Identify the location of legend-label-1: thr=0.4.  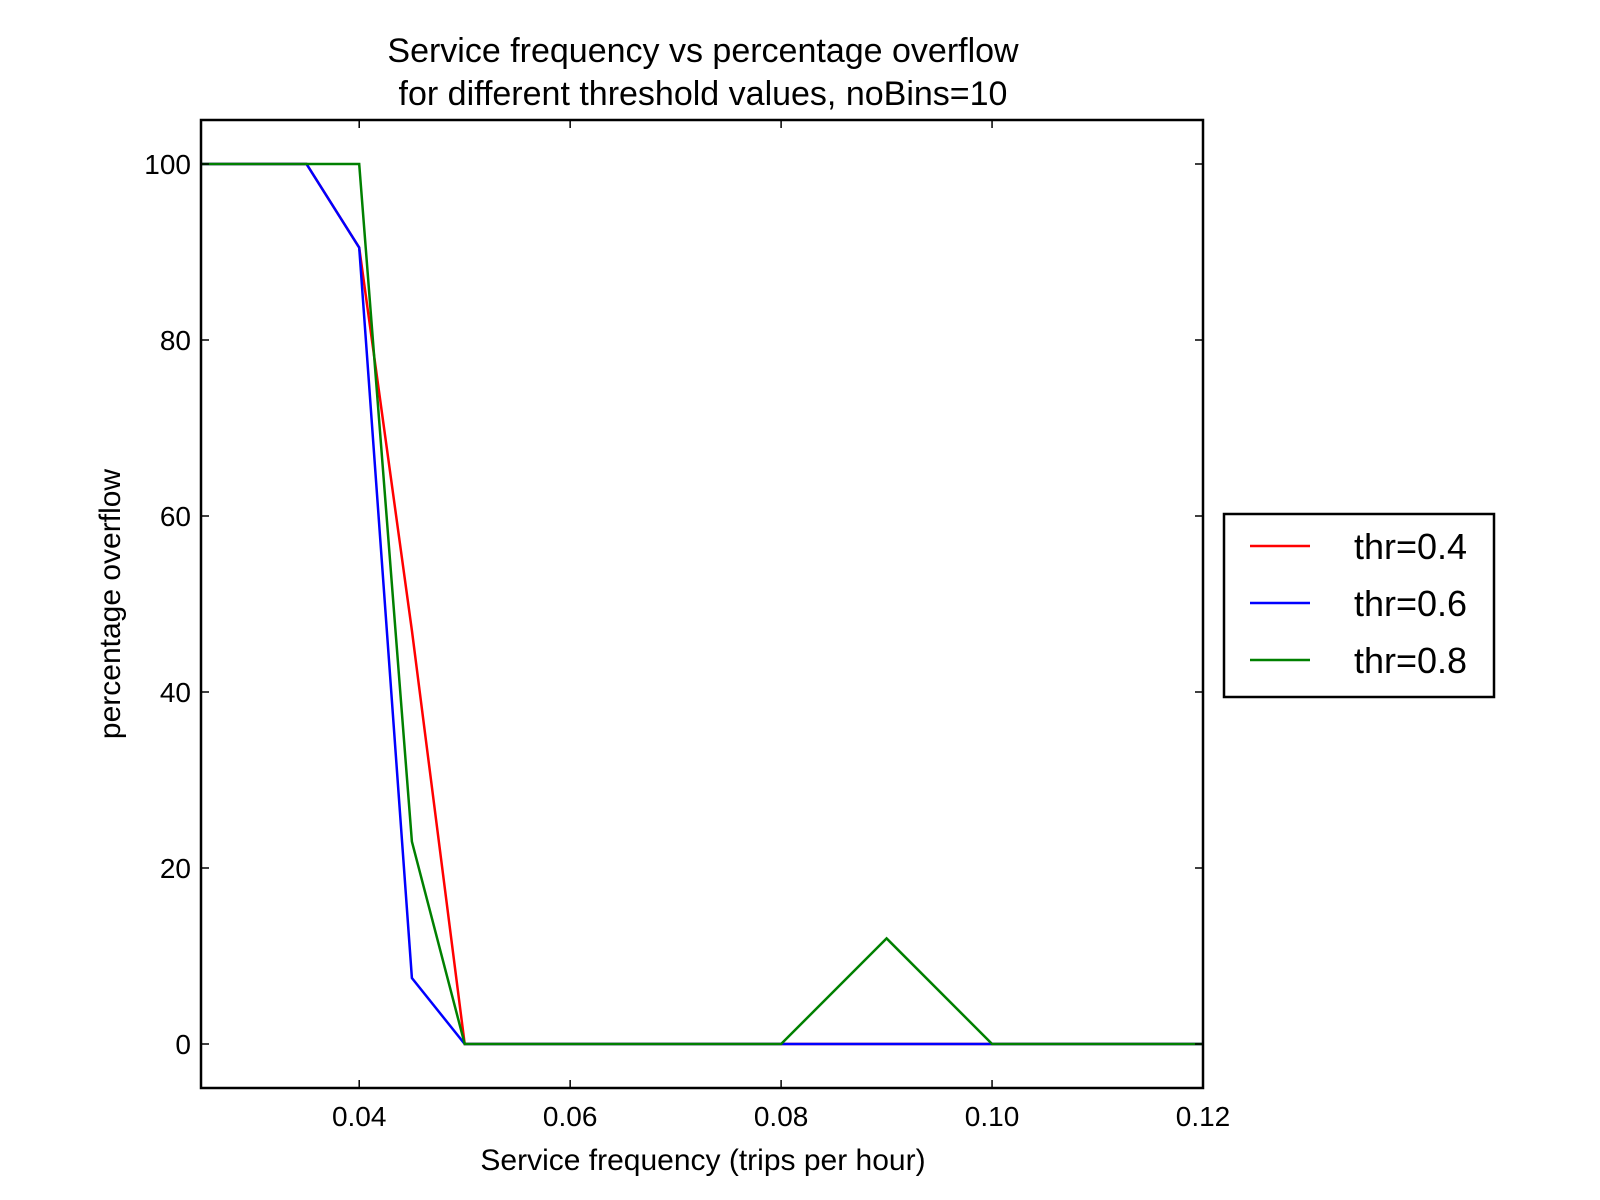
(1410, 546).